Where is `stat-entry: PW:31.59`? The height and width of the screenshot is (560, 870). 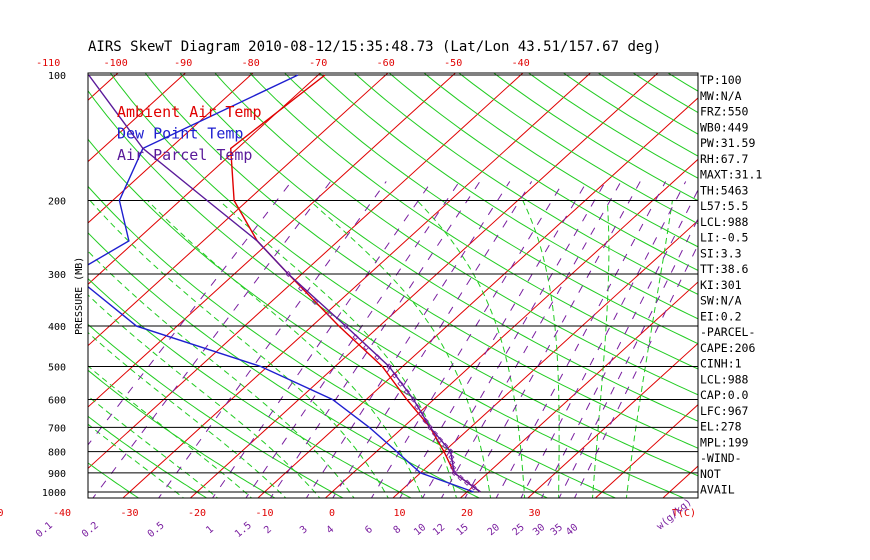
stat-entry: PW:31.59 is located at coordinates (727, 143).